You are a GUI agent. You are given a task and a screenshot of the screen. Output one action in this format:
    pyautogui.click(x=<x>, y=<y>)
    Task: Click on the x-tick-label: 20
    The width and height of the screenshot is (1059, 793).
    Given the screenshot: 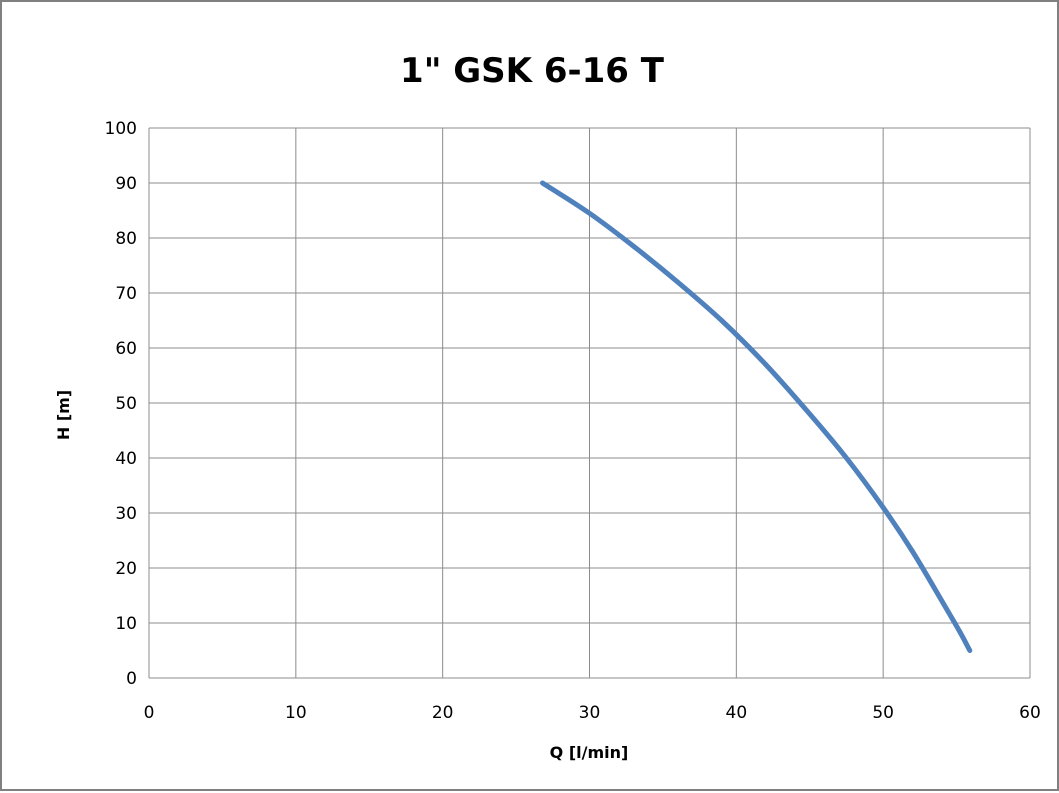 What is the action you would take?
    pyautogui.click(x=443, y=713)
    